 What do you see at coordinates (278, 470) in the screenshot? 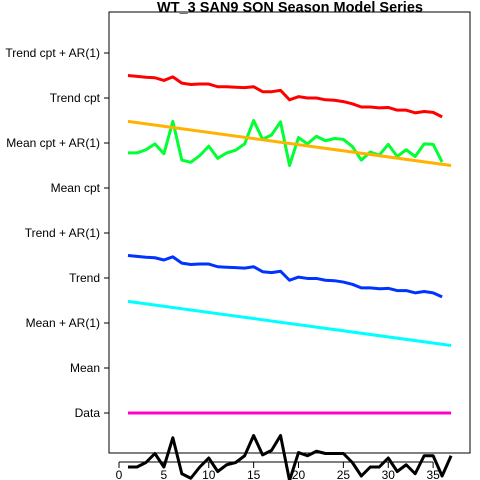
I see `x-axis: 0 5 10 15 20 25 30 35` at bounding box center [278, 470].